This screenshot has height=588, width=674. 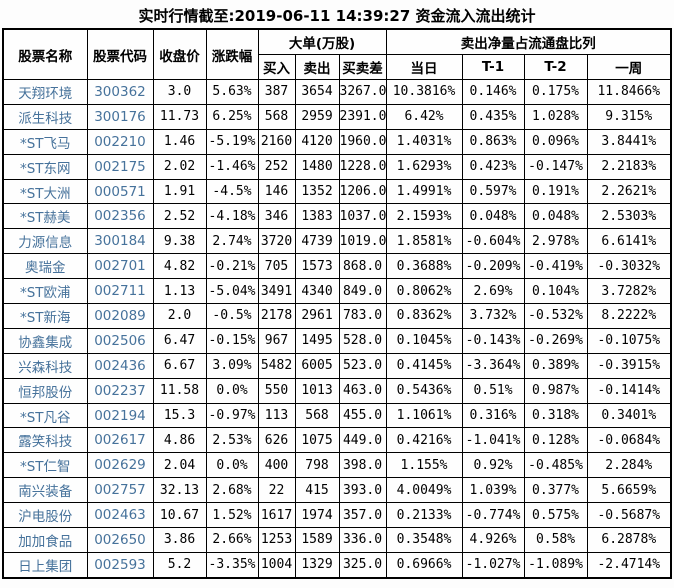 What do you see at coordinates (424, 340) in the screenshot?
I see `today-cell: 0.1045%` at bounding box center [424, 340].